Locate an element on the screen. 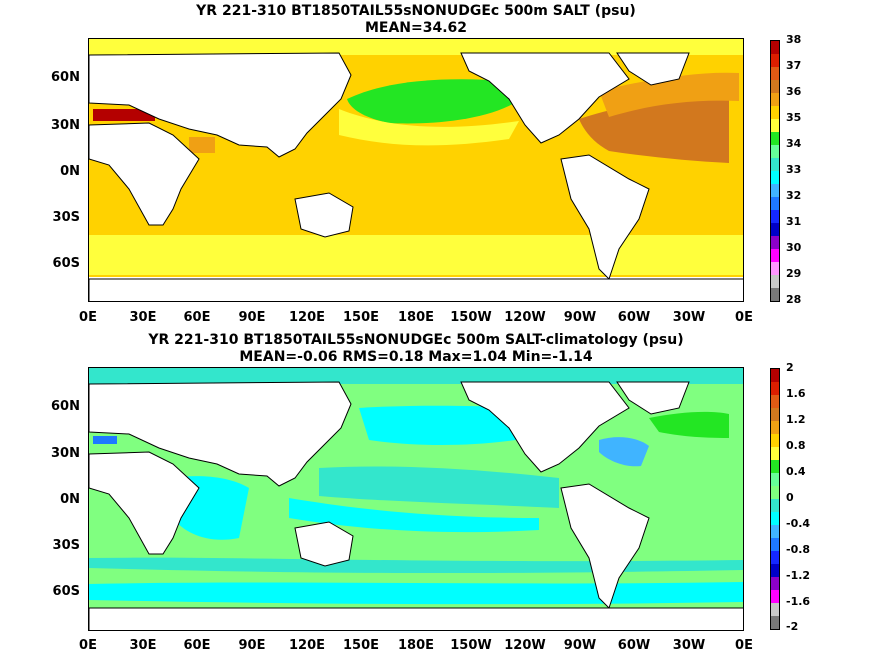 This screenshot has width=875, height=656. colorbar-label: 0.8 is located at coordinates (796, 445).